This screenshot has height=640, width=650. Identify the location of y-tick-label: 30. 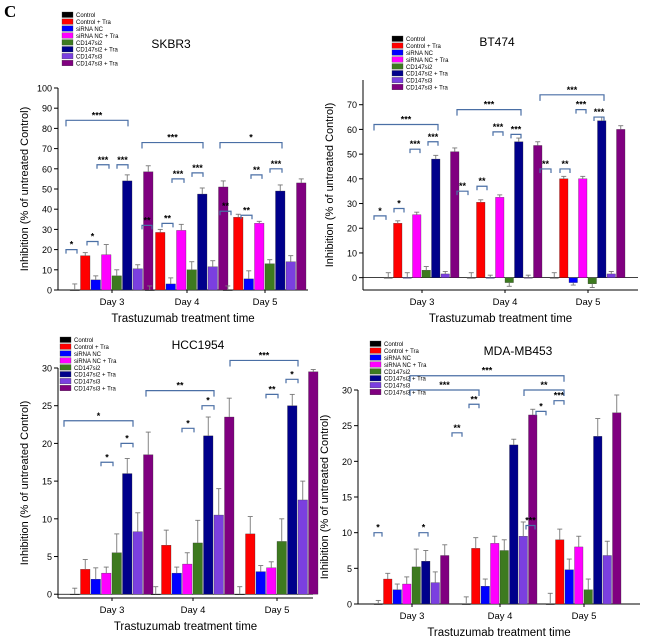
(347, 391).